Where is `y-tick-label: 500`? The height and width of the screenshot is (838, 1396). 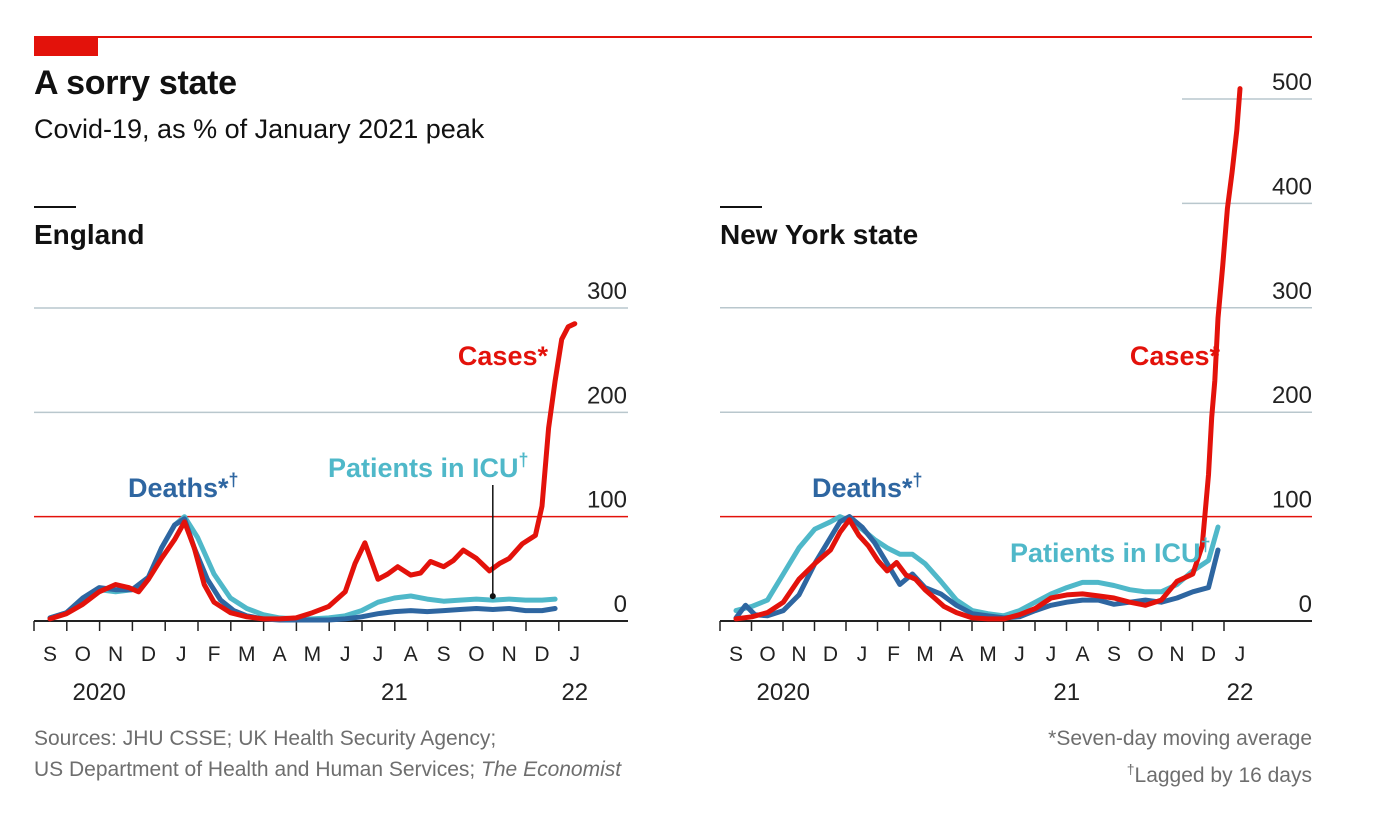
y-tick-label: 500 is located at coordinates (1292, 82).